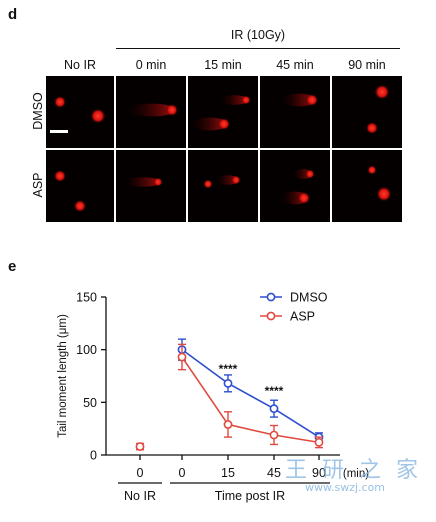 Image resolution: width=436 pixels, height=522 pixels. Describe the element at coordinates (250, 496) in the screenshot. I see `group-label-time-post-ir: Time post IR` at that location.